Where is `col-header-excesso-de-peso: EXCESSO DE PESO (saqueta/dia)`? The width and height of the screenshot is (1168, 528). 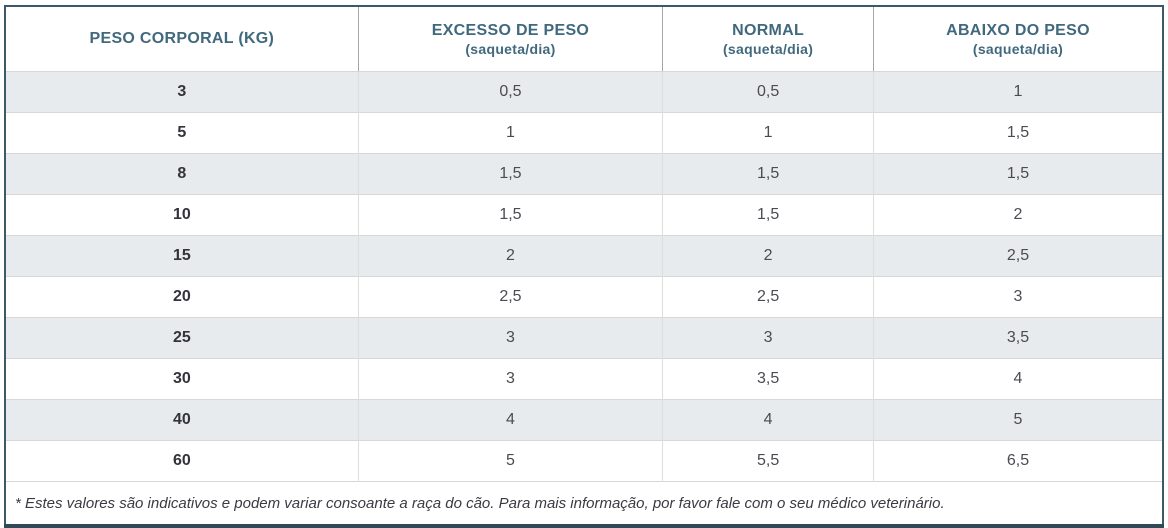
col-header-excesso-de-peso: EXCESSO DE PESO (saqueta/dia) is located at coordinates (511, 39).